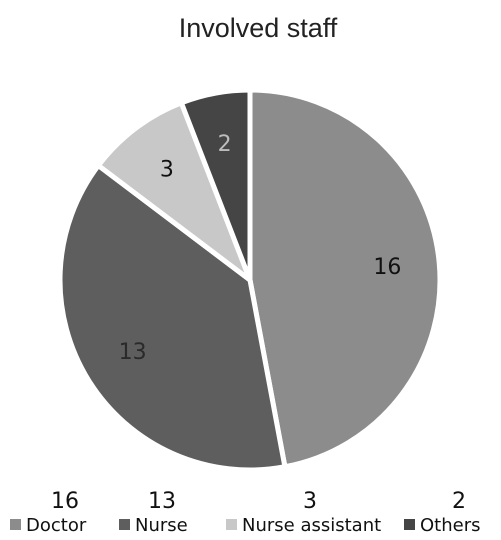  Describe the element at coordinates (311, 525) in the screenshot. I see `legend-label-nurse-assistant: Nurse assistant` at that location.